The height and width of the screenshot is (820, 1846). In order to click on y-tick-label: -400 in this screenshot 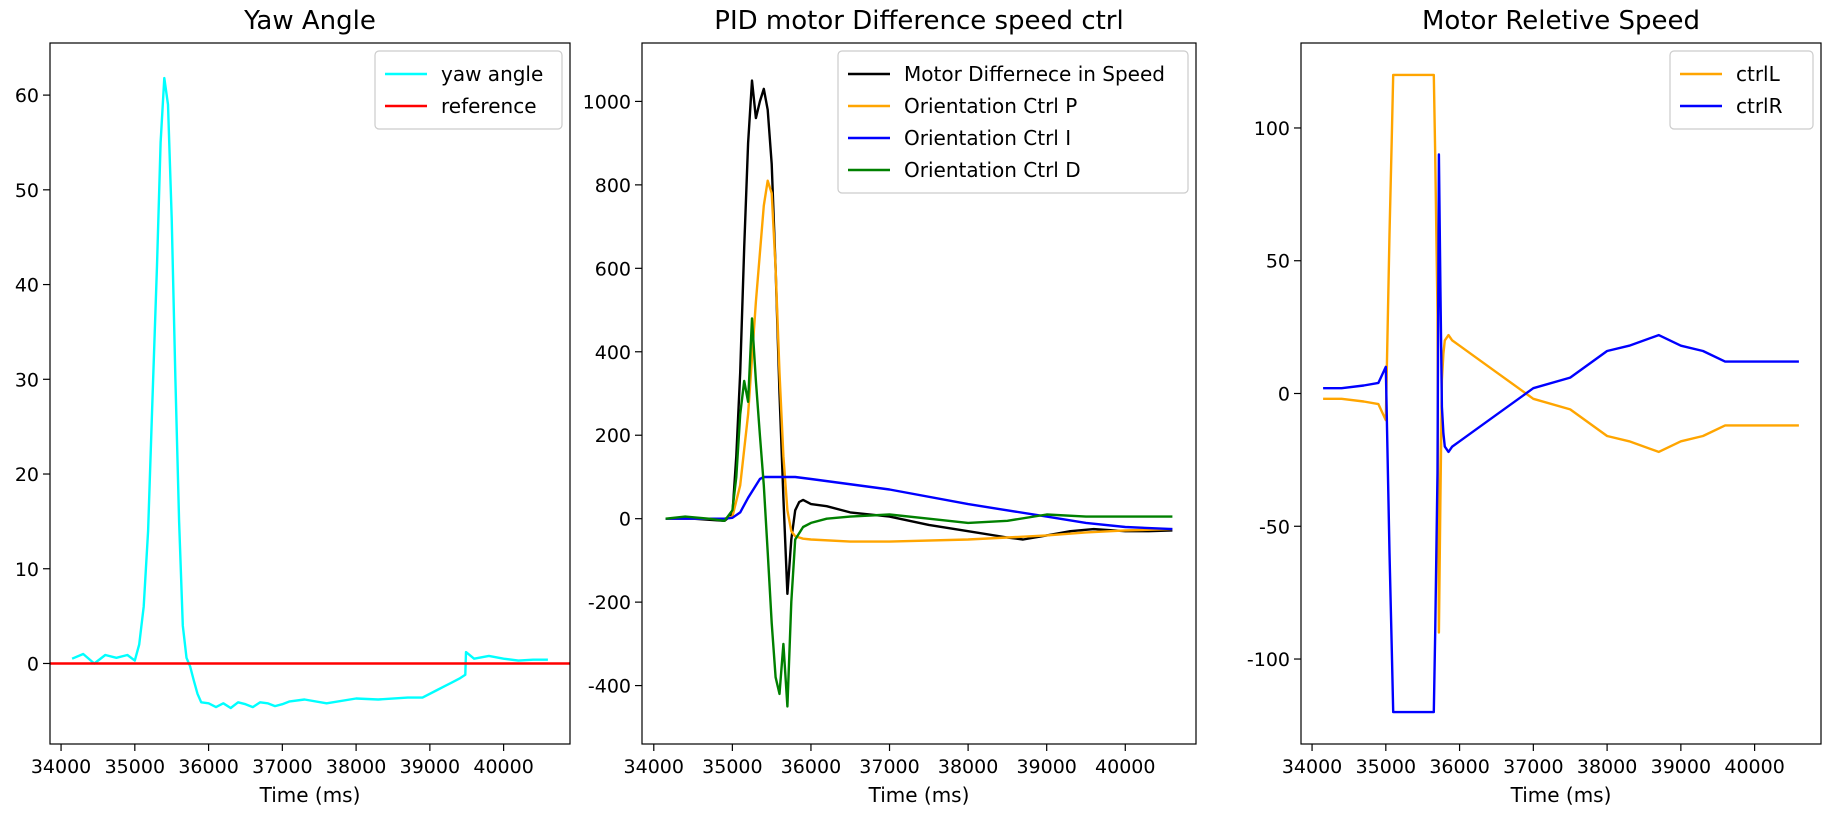, I will do `click(609, 687)`.